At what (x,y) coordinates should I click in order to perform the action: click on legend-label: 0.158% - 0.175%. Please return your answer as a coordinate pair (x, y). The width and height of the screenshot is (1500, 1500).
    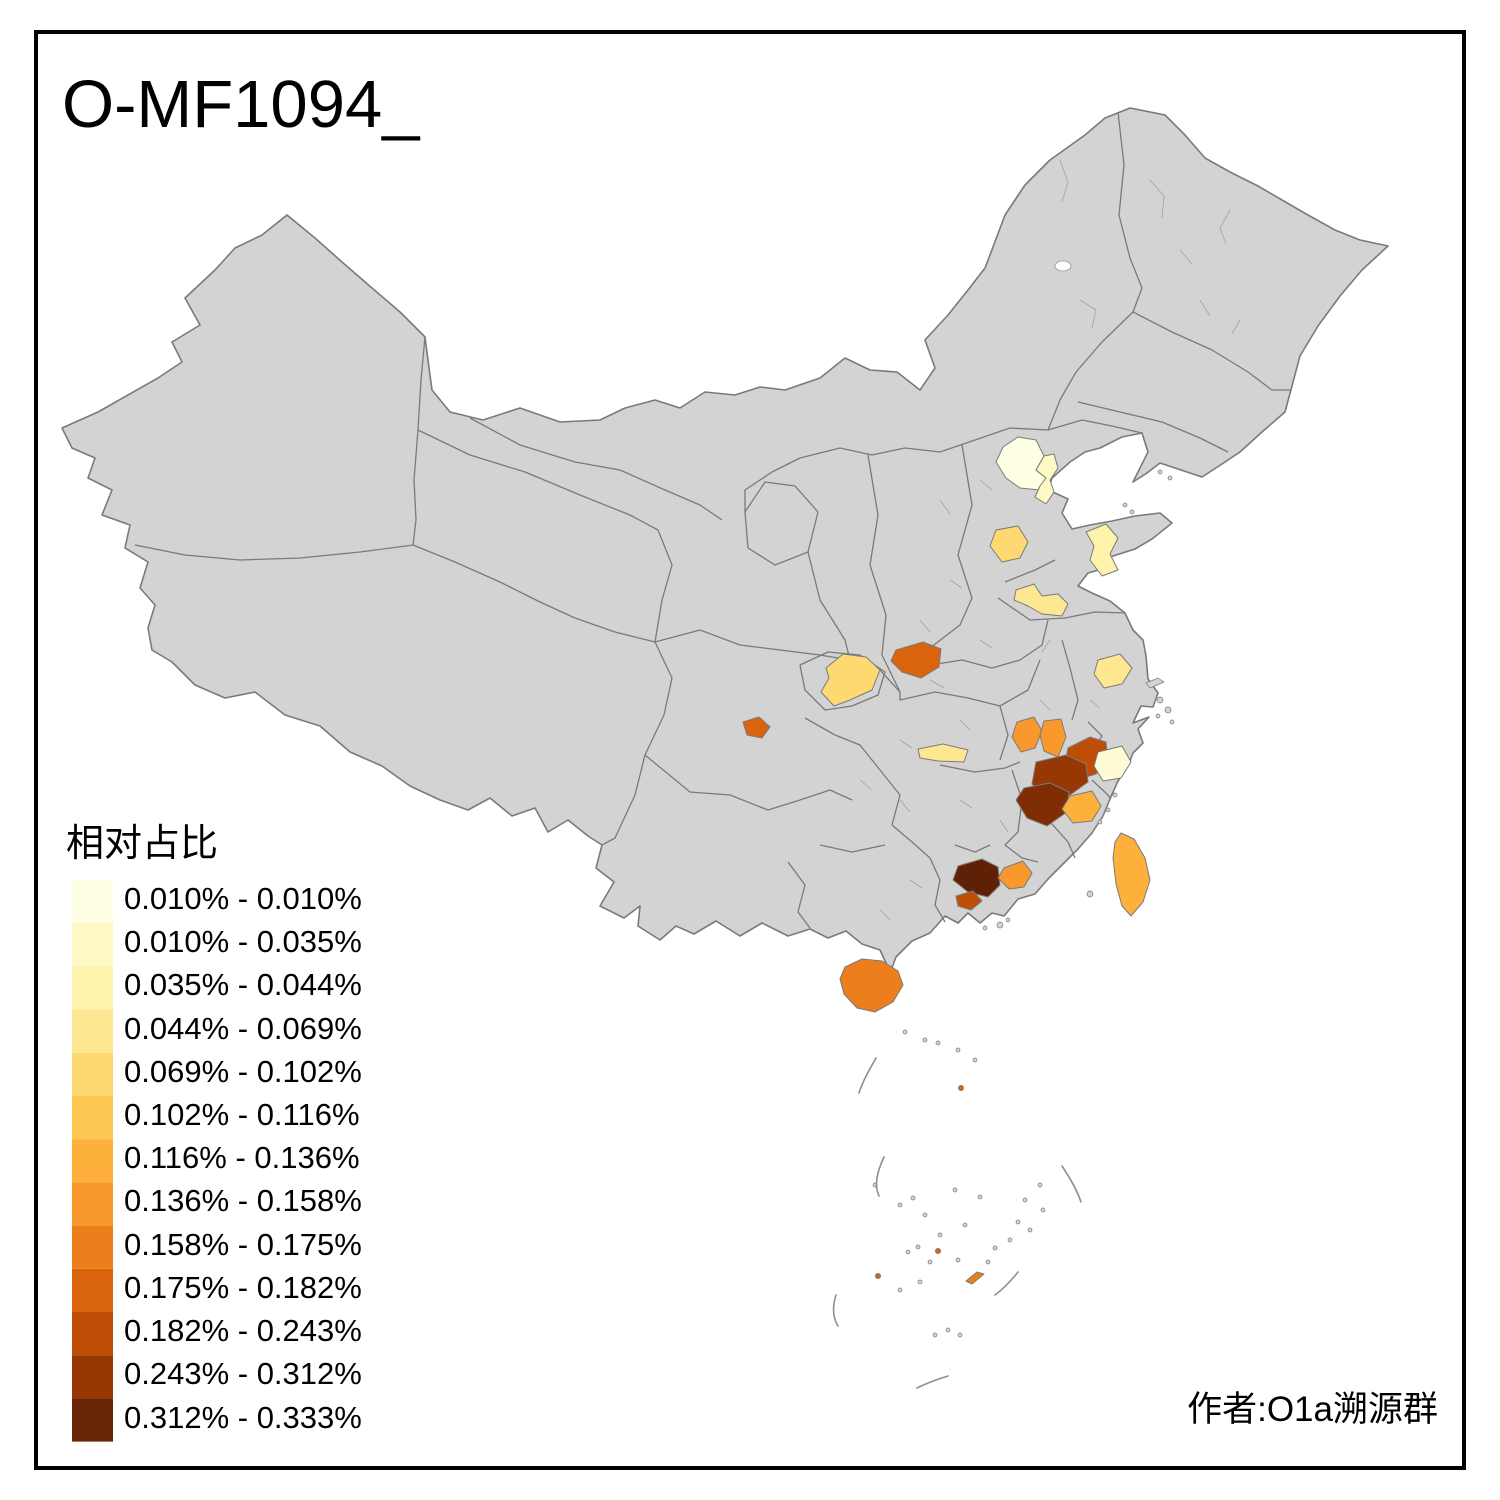
    Looking at the image, I should click on (243, 1244).